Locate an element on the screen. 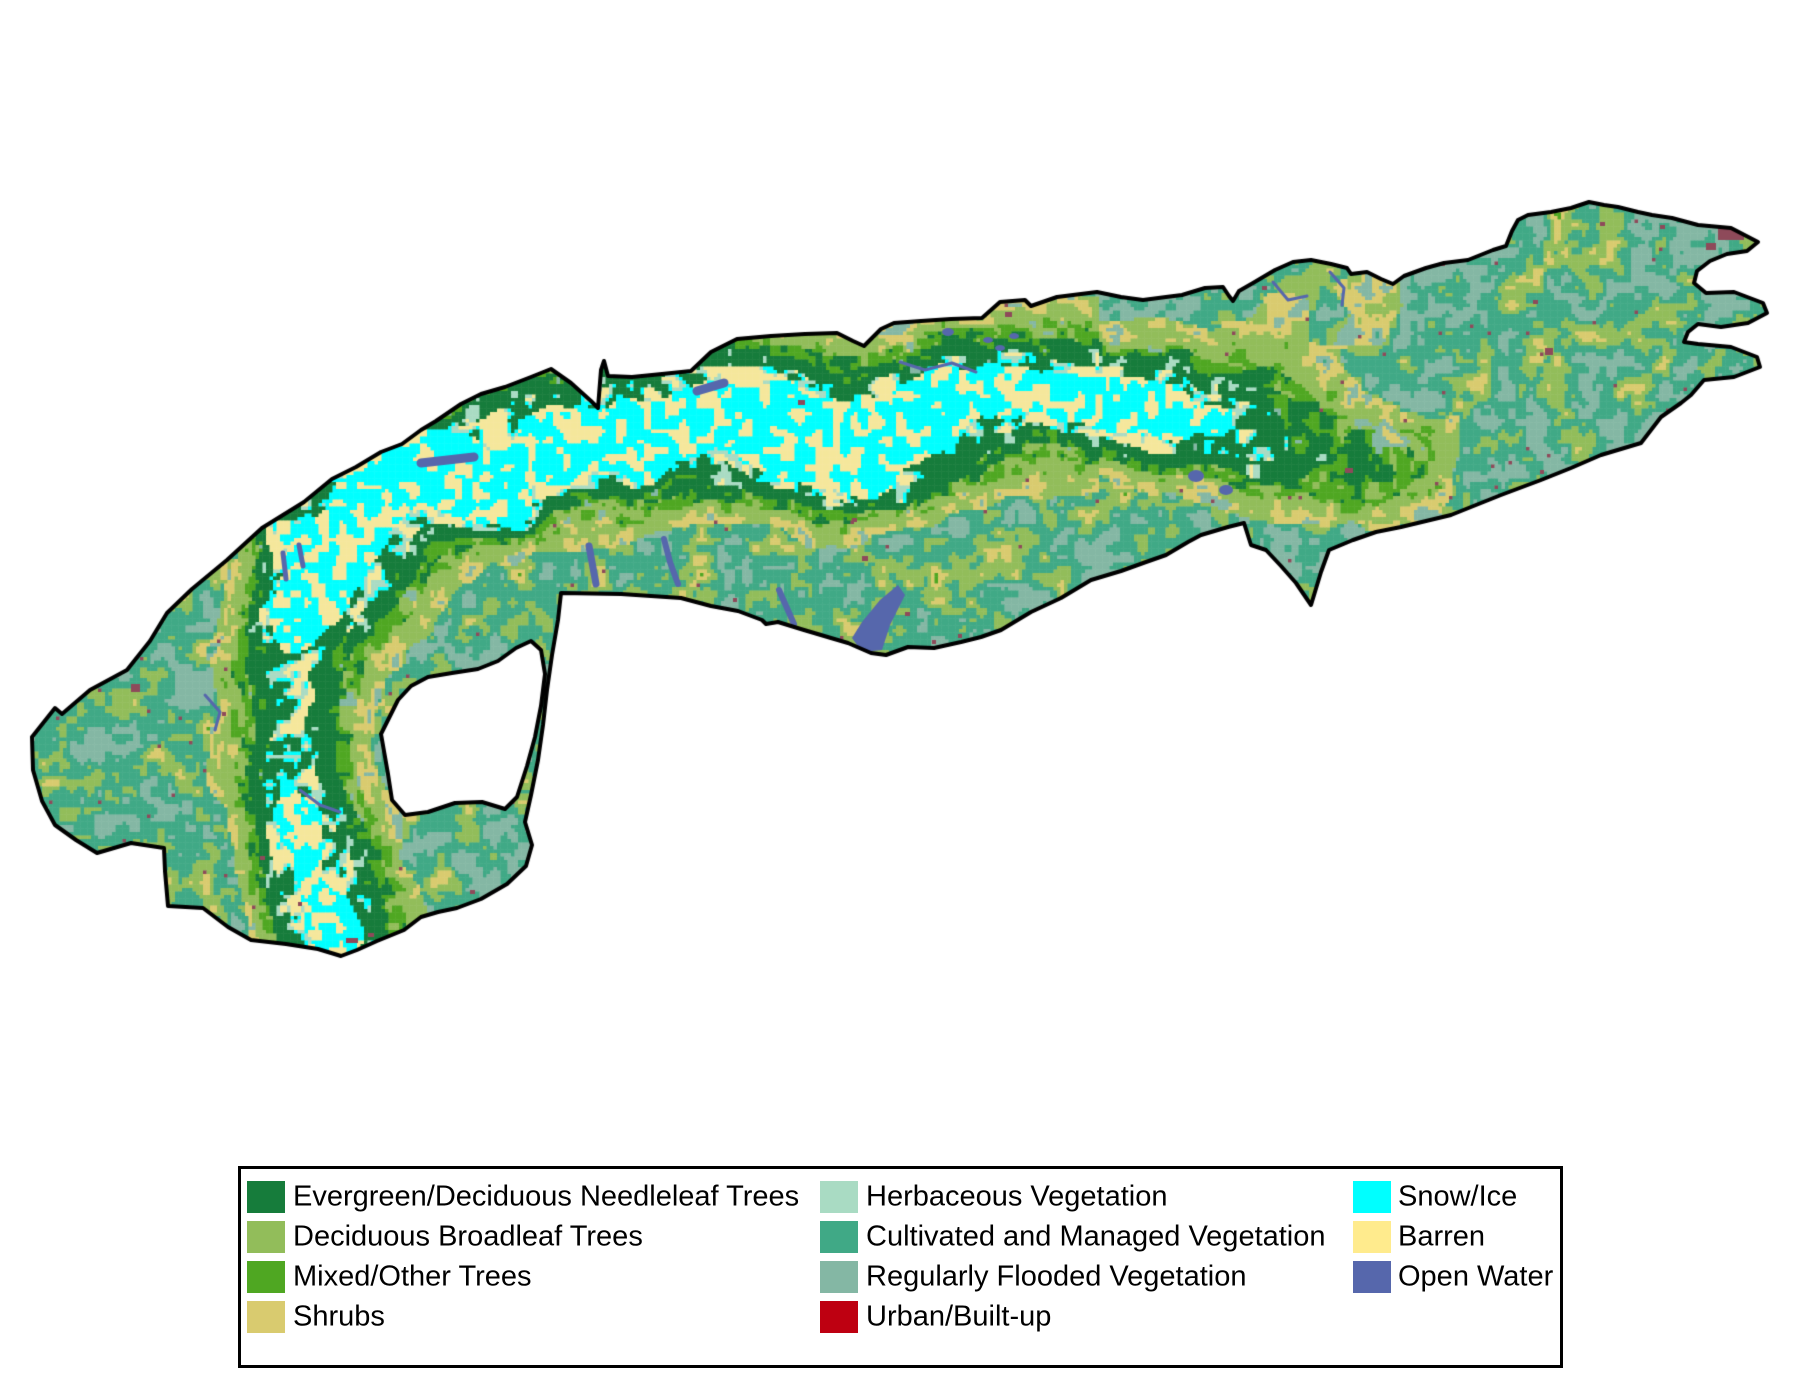 Image resolution: width=1800 pixels, height=1400 pixels. legend-swatch-flooded is located at coordinates (839, 1277).